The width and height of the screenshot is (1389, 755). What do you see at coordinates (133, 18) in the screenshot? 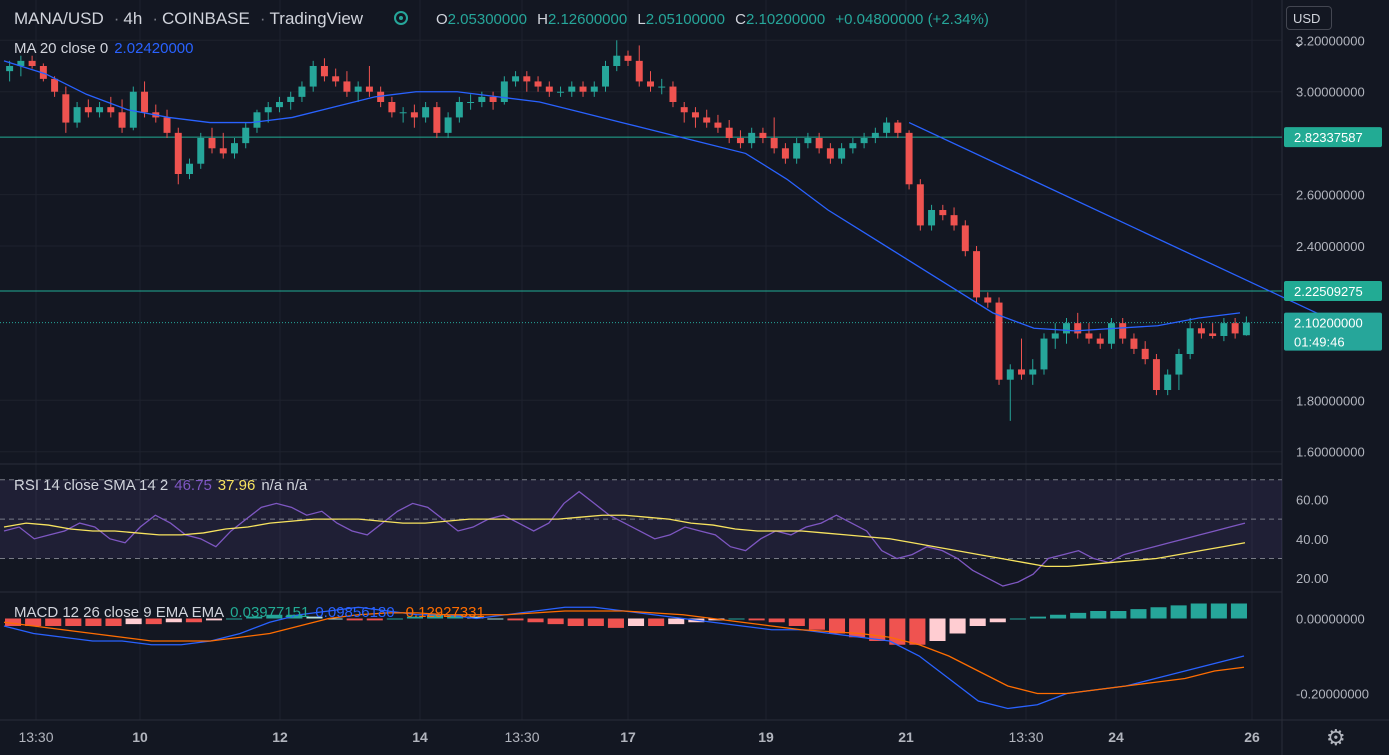
I see `interval: 4h` at bounding box center [133, 18].